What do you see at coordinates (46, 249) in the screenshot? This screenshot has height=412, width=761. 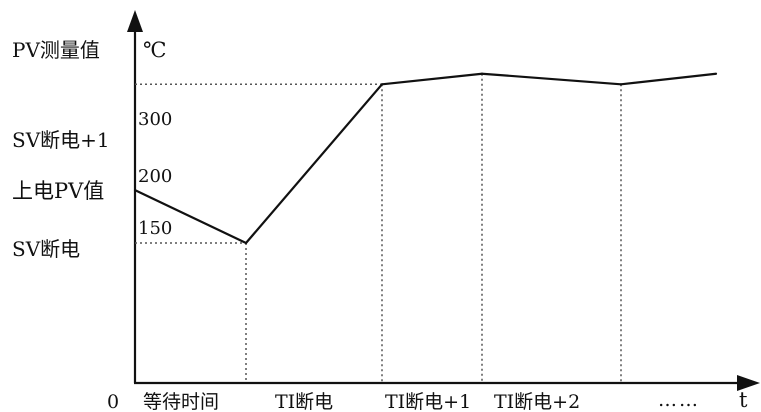 I see `y-label-sv-off: SV断电` at bounding box center [46, 249].